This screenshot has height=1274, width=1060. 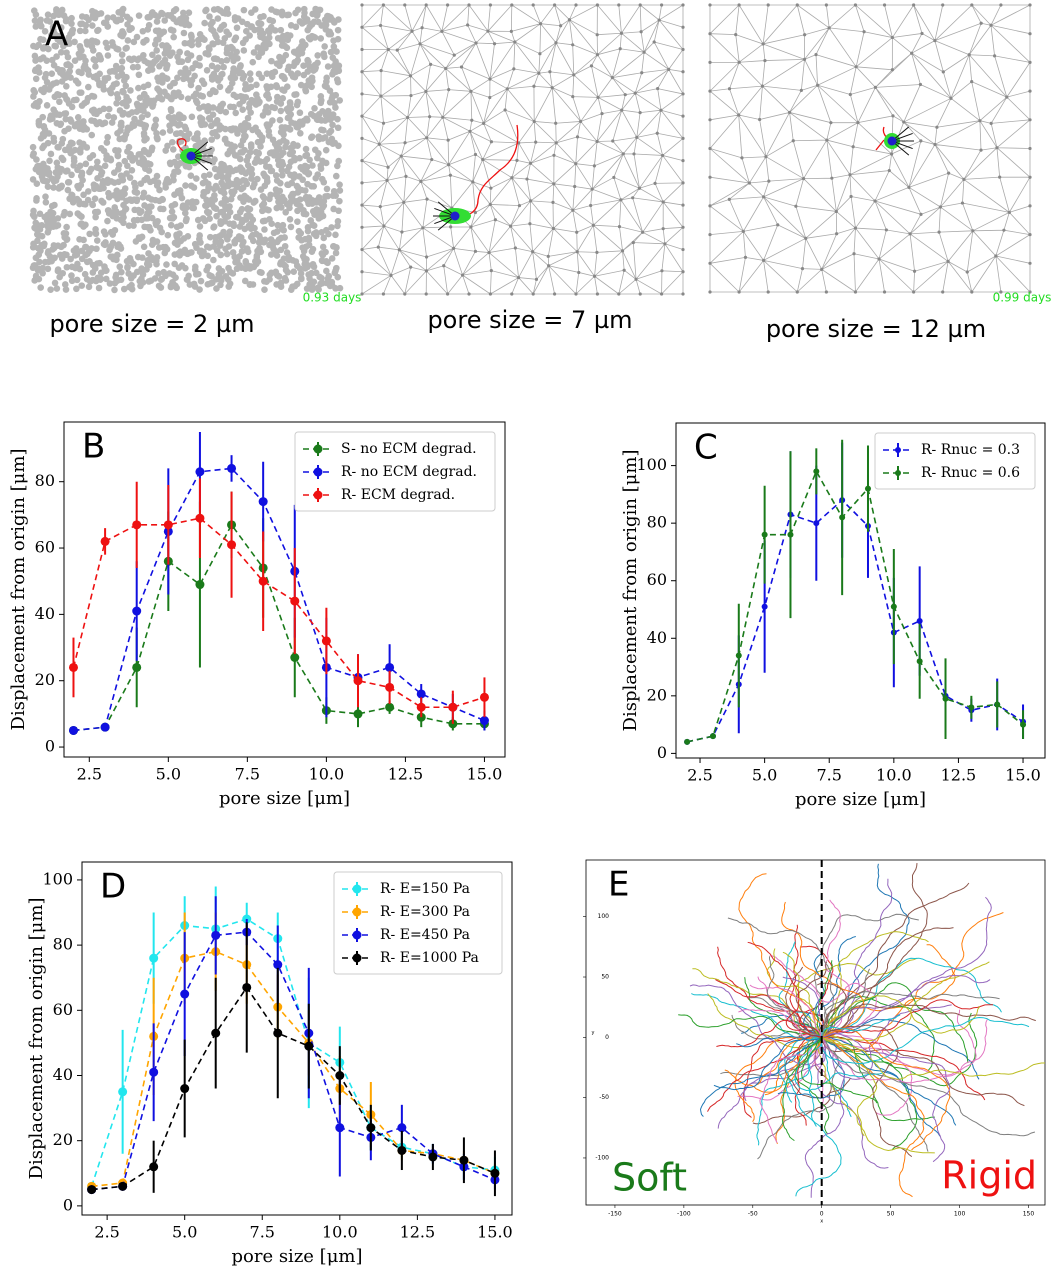 I want to click on annotation: Soft, so click(x=649, y=1178).